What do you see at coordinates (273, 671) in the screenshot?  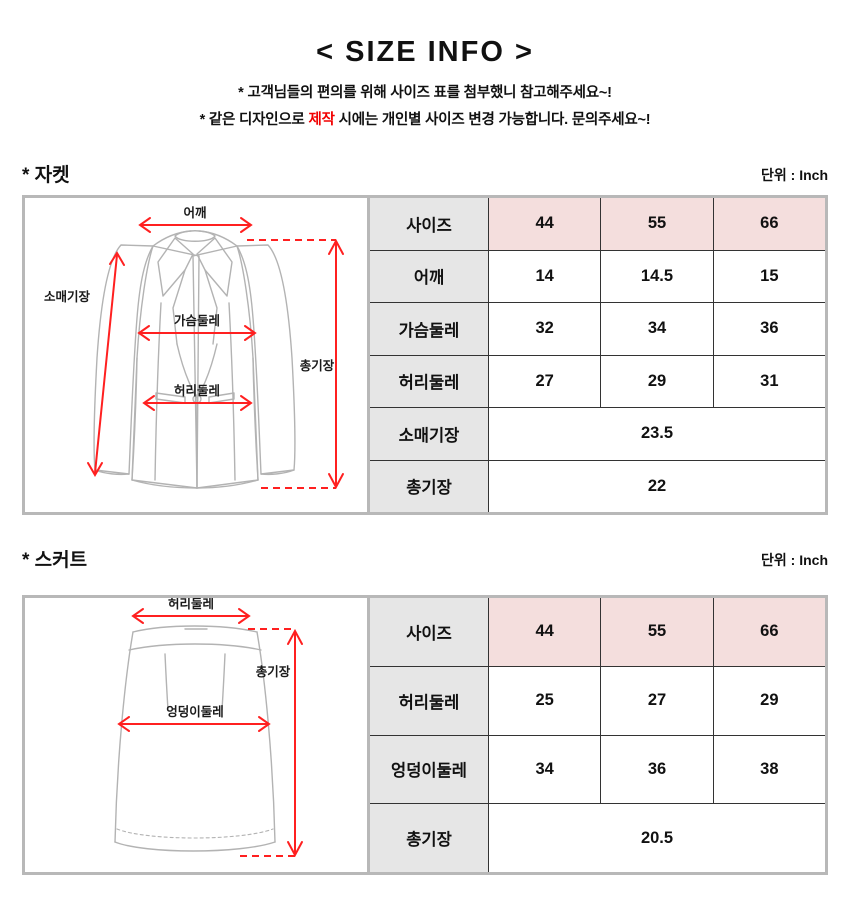 I see `skirt-label-total: 총기장` at bounding box center [273, 671].